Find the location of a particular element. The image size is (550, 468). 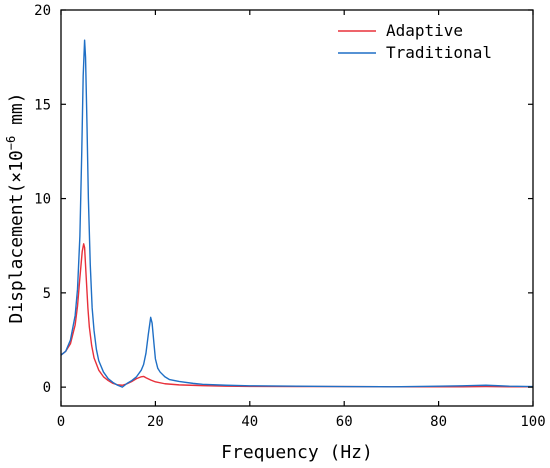

x-tick-label: 0 is located at coordinates (61, 422).